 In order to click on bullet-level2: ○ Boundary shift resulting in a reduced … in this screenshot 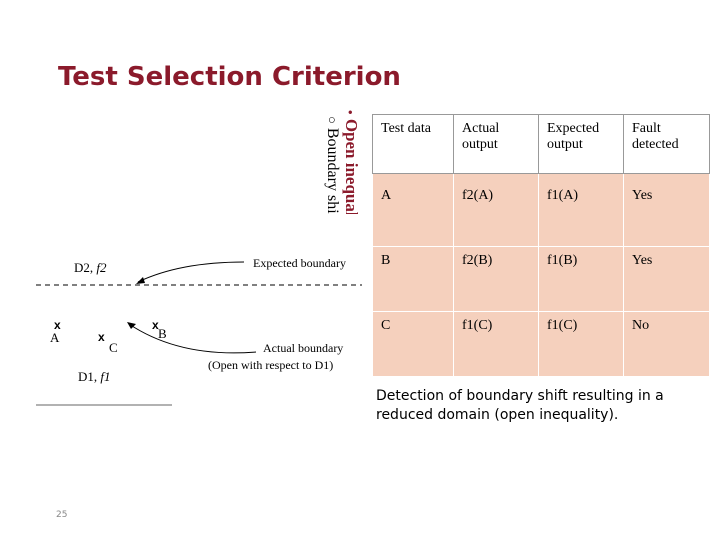, I will do `click(332, 162)`.